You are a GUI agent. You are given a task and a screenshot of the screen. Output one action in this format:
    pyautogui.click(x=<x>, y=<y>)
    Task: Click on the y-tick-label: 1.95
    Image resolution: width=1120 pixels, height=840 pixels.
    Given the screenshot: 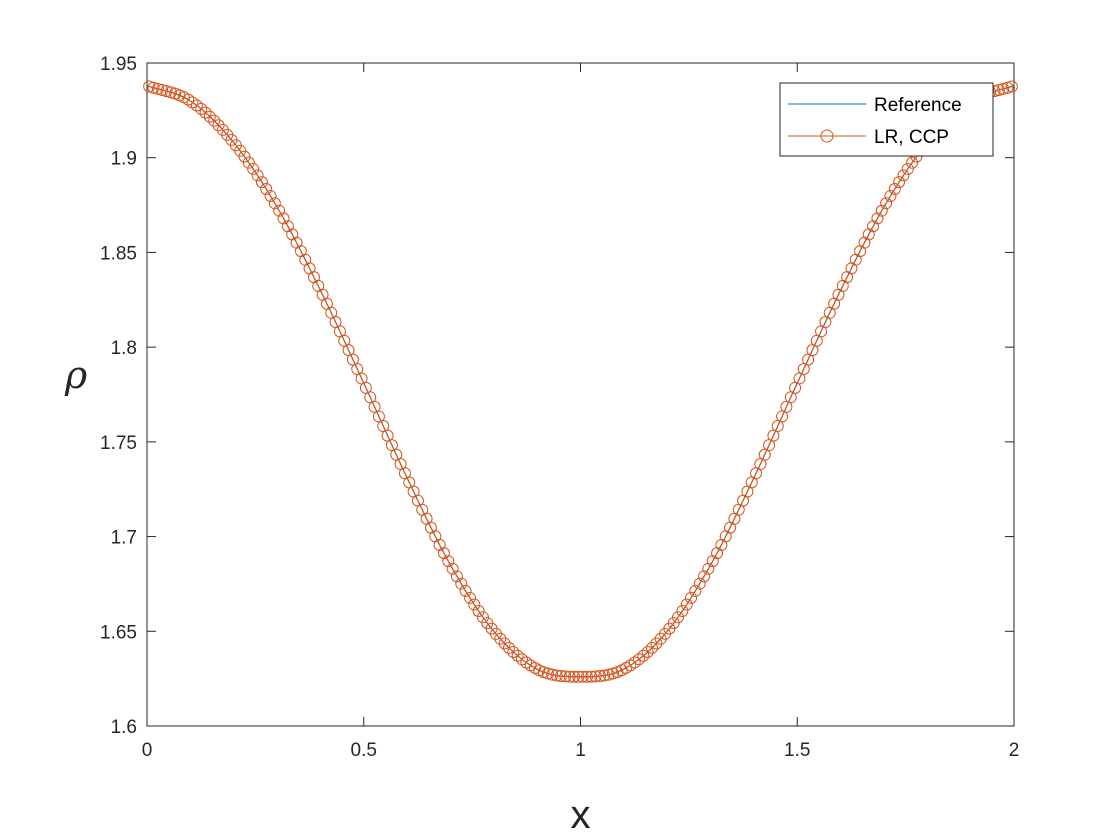 What is the action you would take?
    pyautogui.click(x=118, y=64)
    